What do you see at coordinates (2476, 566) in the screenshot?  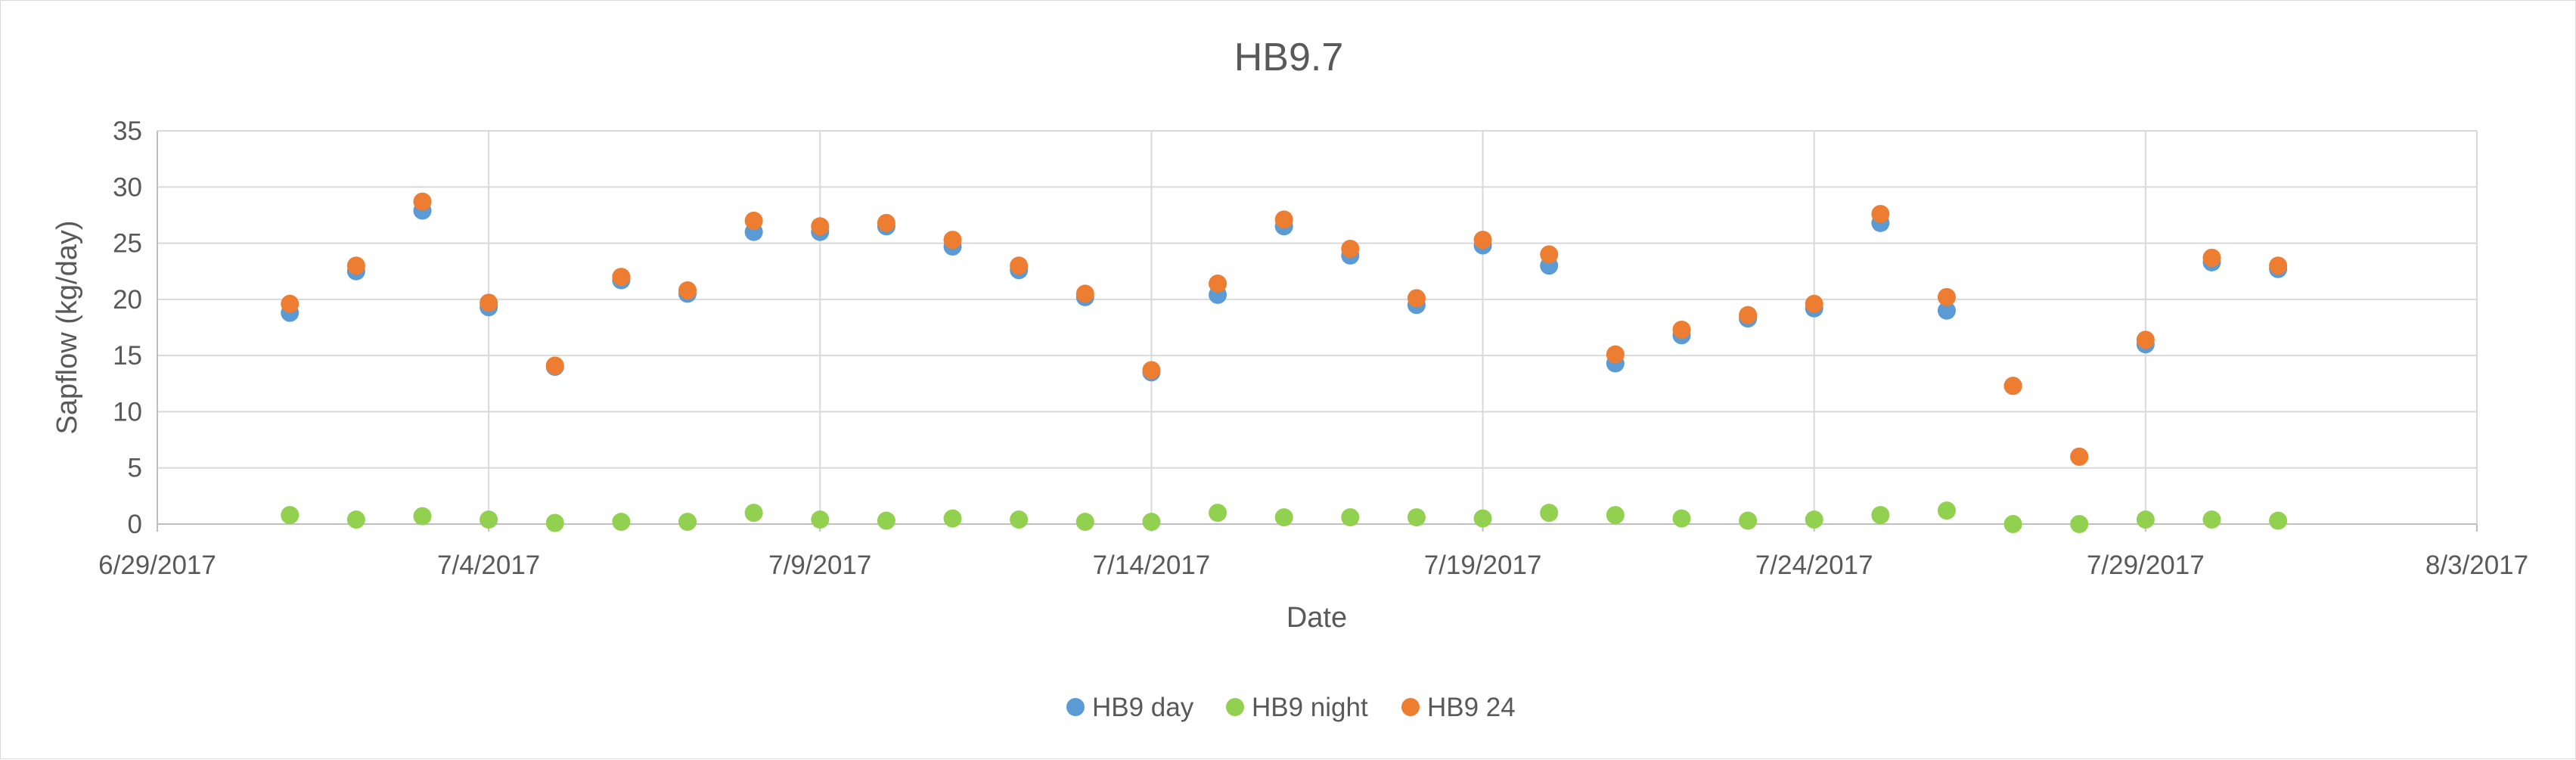 I see `x-tick-label: 8/3/2017` at bounding box center [2476, 566].